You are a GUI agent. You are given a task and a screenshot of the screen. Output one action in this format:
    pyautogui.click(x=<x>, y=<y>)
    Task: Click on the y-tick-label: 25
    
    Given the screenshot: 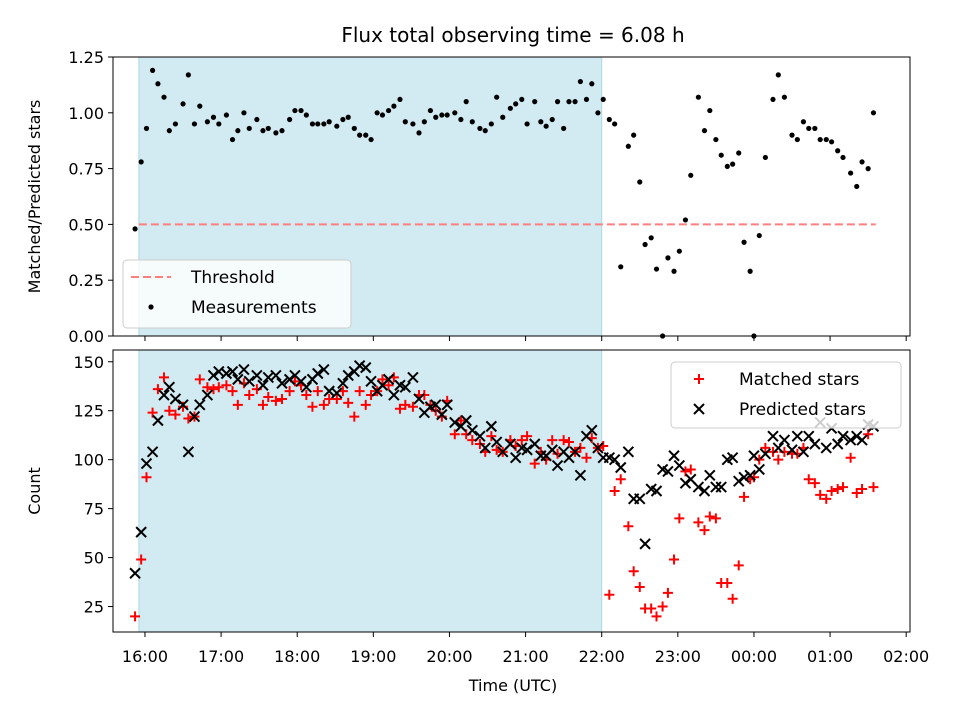 What is the action you would take?
    pyautogui.click(x=94, y=607)
    